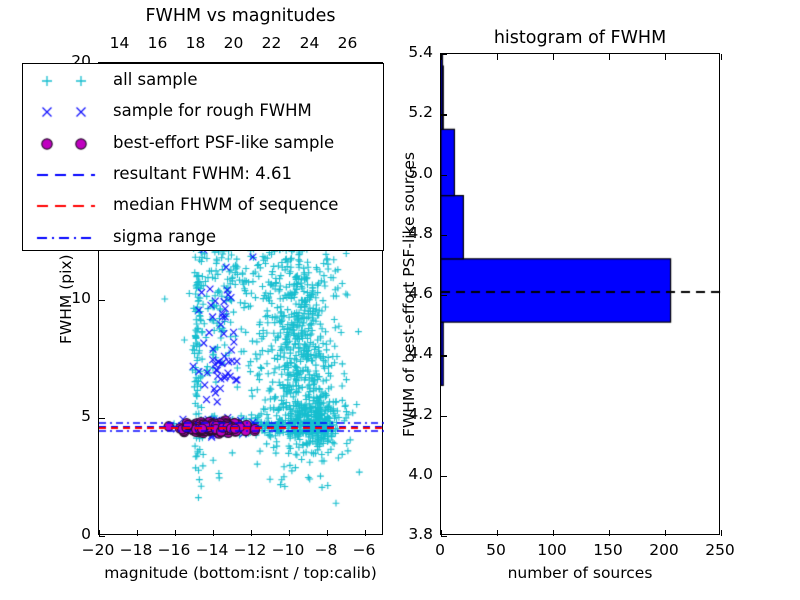 The image size is (800, 600). I want to click on right-y-axis-label: FWHM of best-effort PSF-like sources, so click(409, 294).